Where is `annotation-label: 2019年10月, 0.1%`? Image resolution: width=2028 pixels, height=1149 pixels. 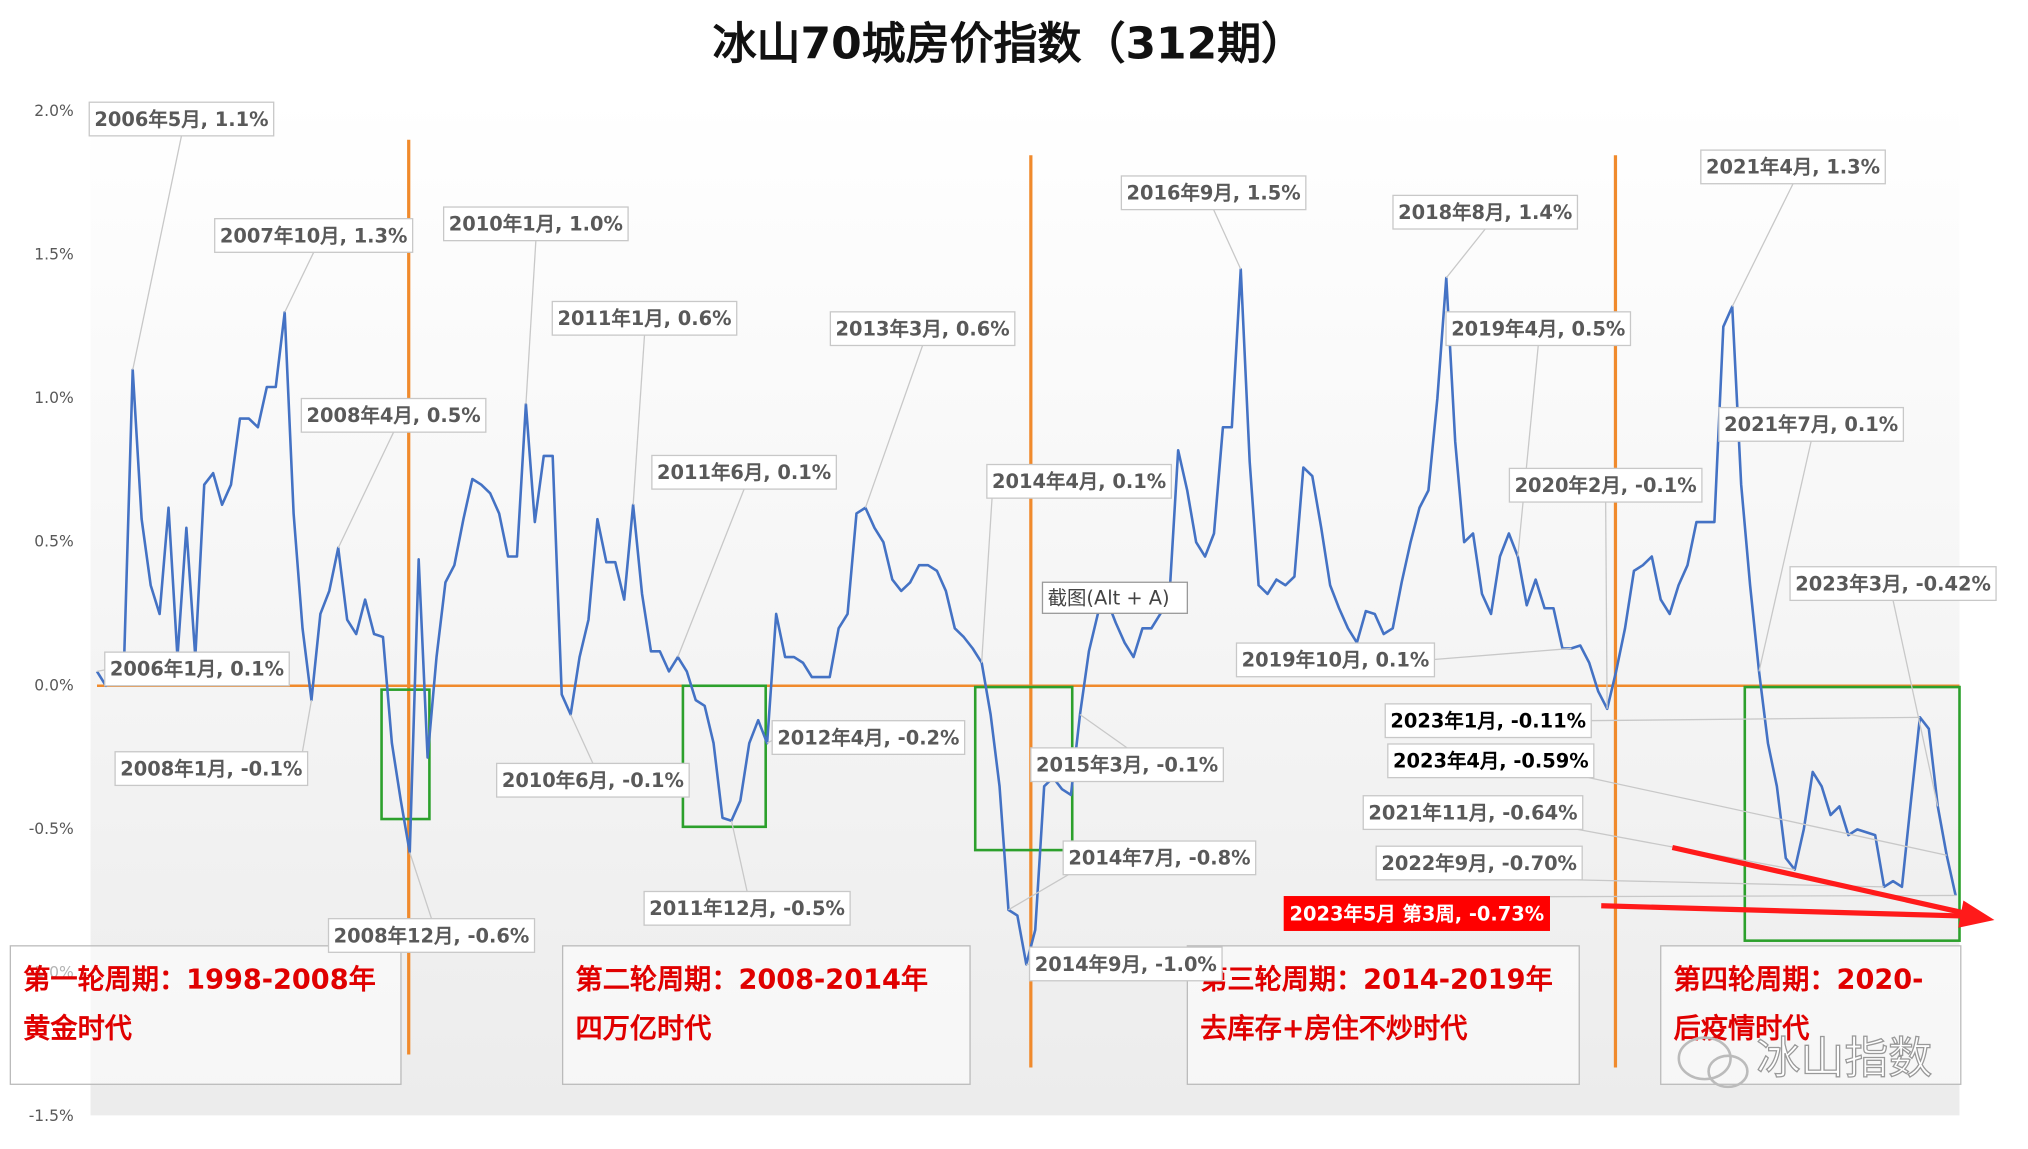 annotation-label: 2019年10月, 0.1% is located at coordinates (1336, 660).